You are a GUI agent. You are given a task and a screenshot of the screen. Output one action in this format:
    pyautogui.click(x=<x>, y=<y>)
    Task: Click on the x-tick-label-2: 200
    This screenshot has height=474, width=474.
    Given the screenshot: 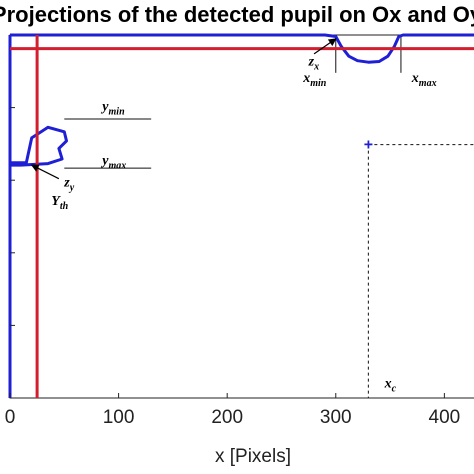 What is the action you would take?
    pyautogui.click(x=227, y=417)
    